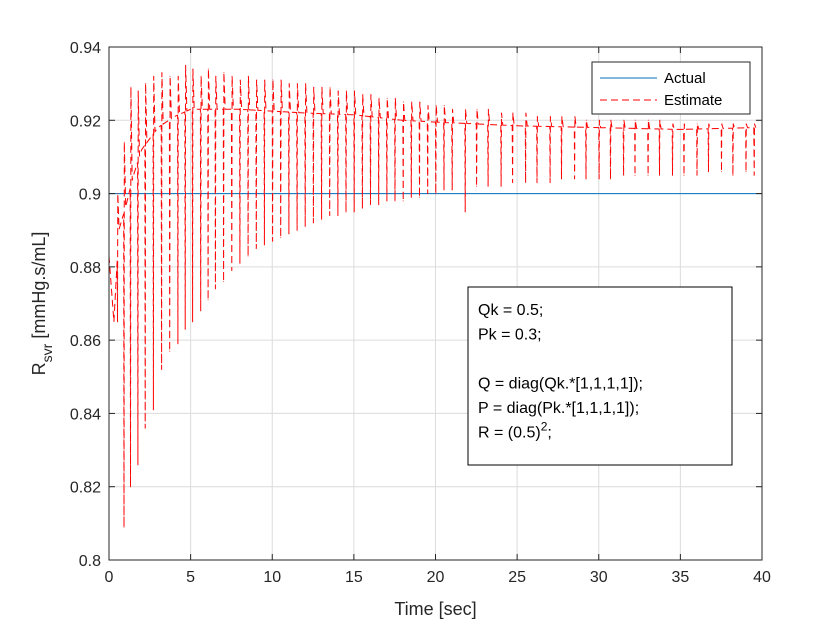  I want to click on legend-box, so click(671, 88).